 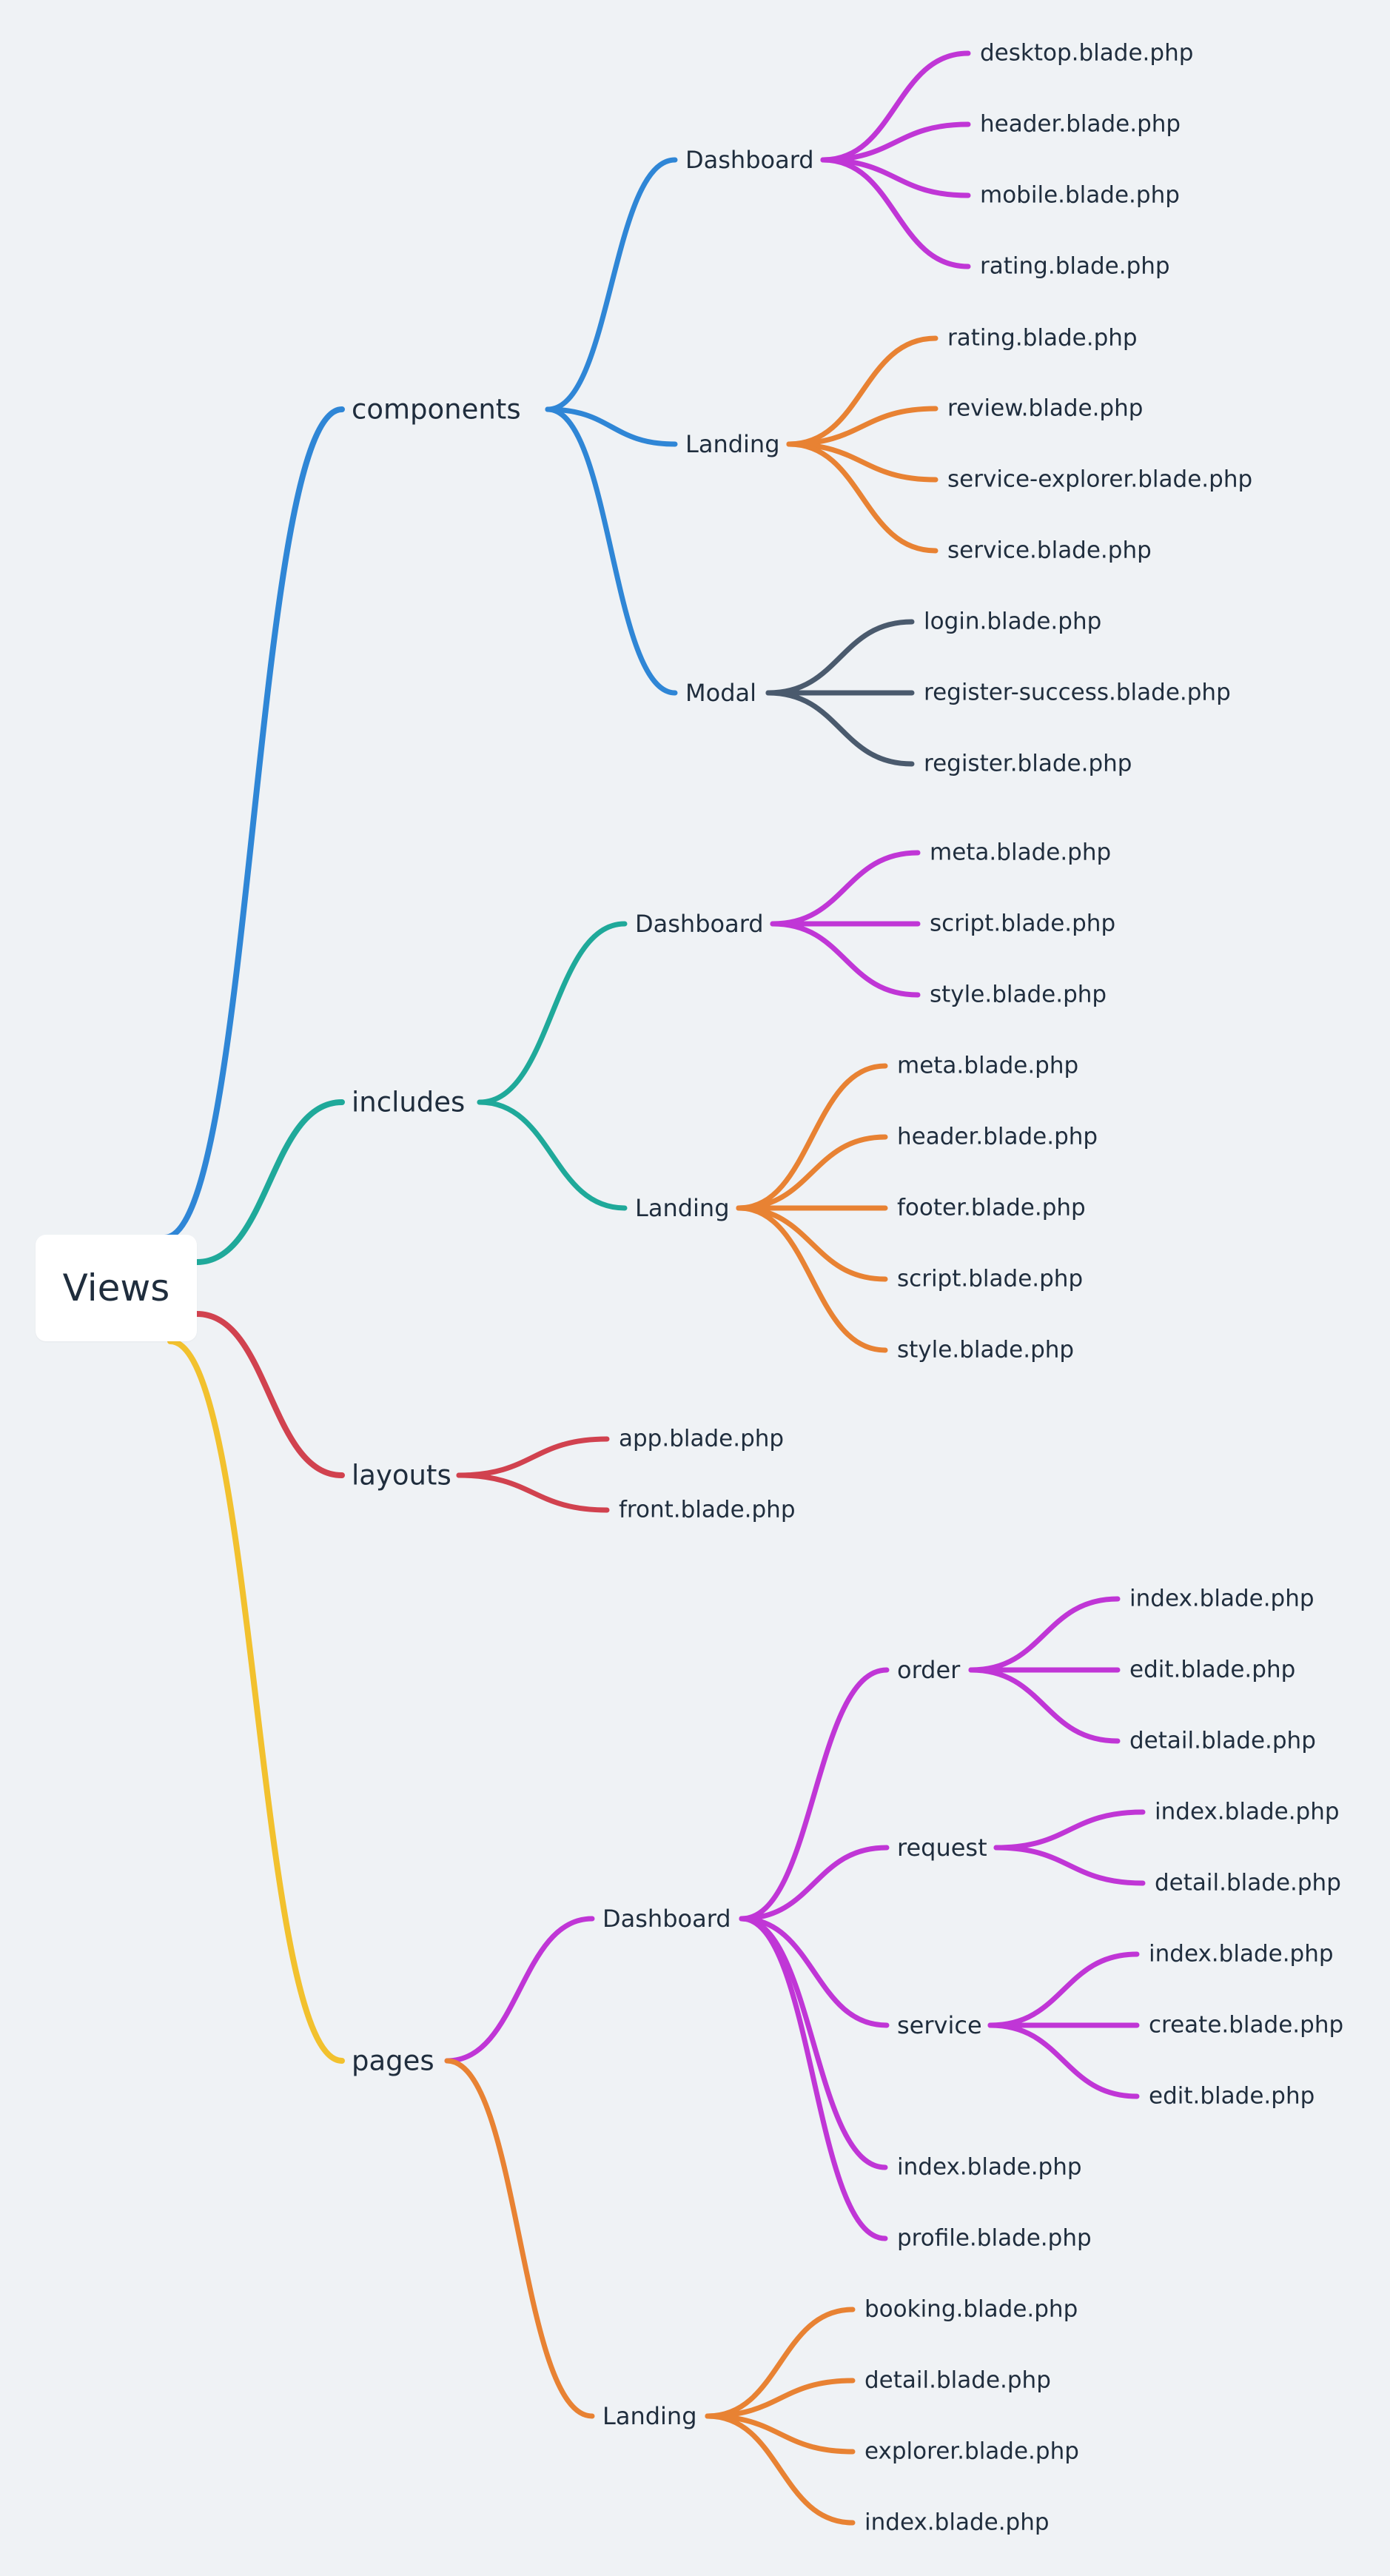 What do you see at coordinates (988, 1065) in the screenshot?
I see `leaf-includes-landing-meta-blade-php: meta.blade.php` at bounding box center [988, 1065].